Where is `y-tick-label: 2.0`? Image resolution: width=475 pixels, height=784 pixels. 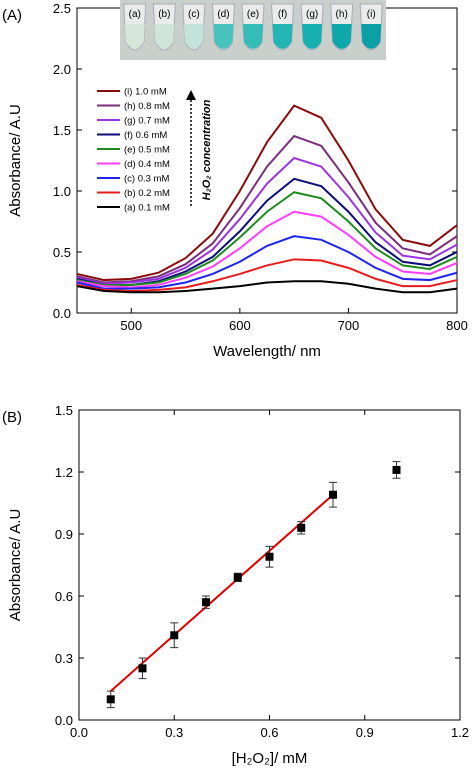 y-tick-label: 2.0 is located at coordinates (62, 69).